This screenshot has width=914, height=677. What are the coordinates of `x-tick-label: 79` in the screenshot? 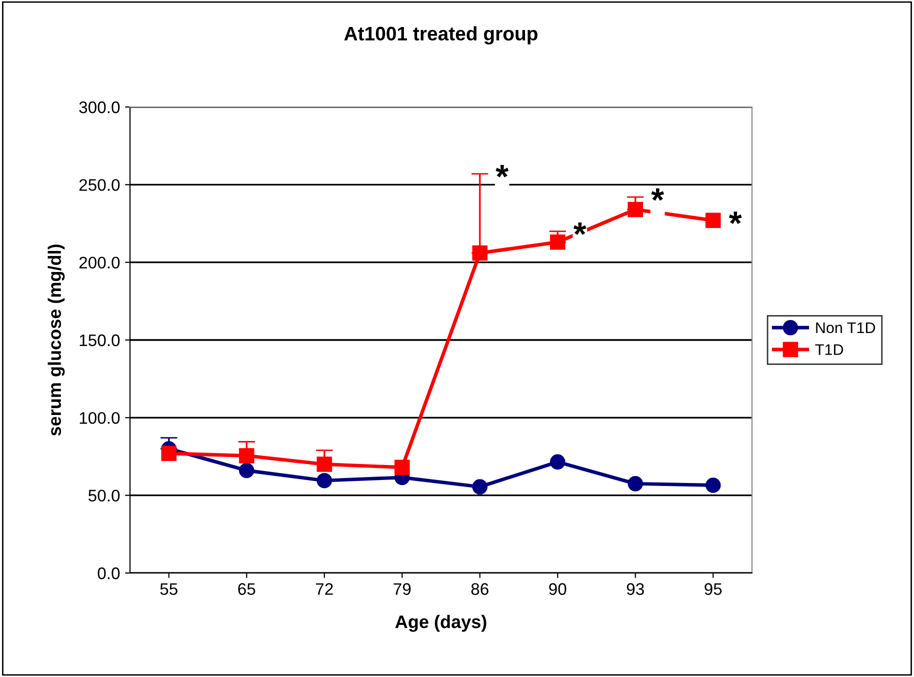 It's located at (402, 589).